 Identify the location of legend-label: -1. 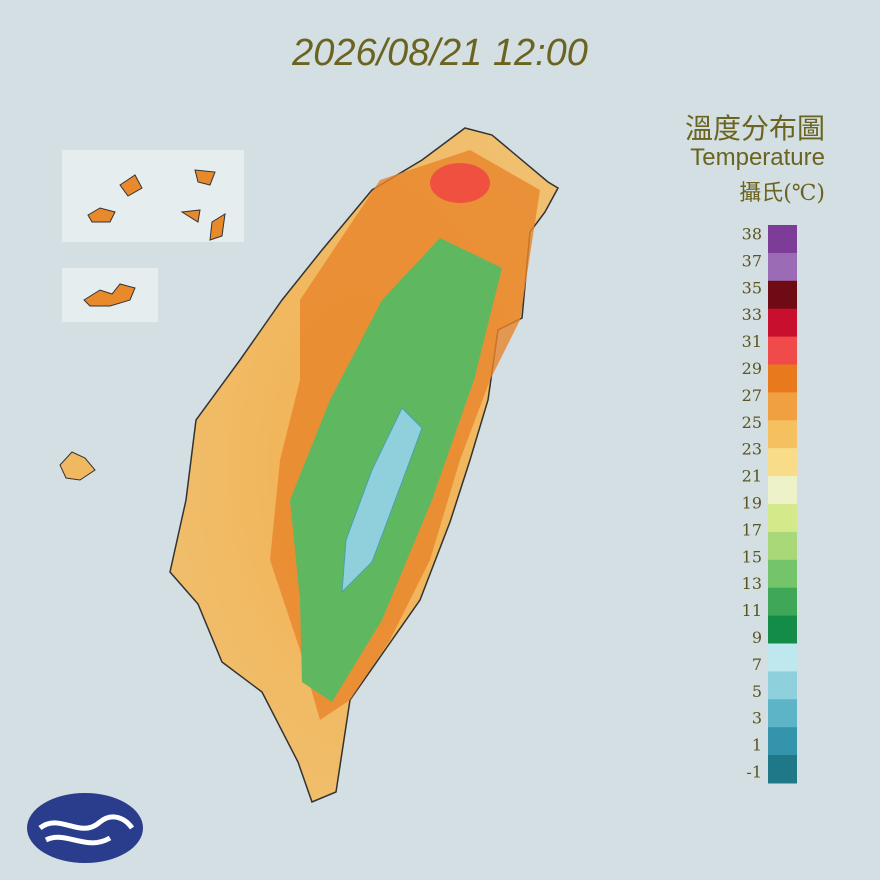
(754, 772).